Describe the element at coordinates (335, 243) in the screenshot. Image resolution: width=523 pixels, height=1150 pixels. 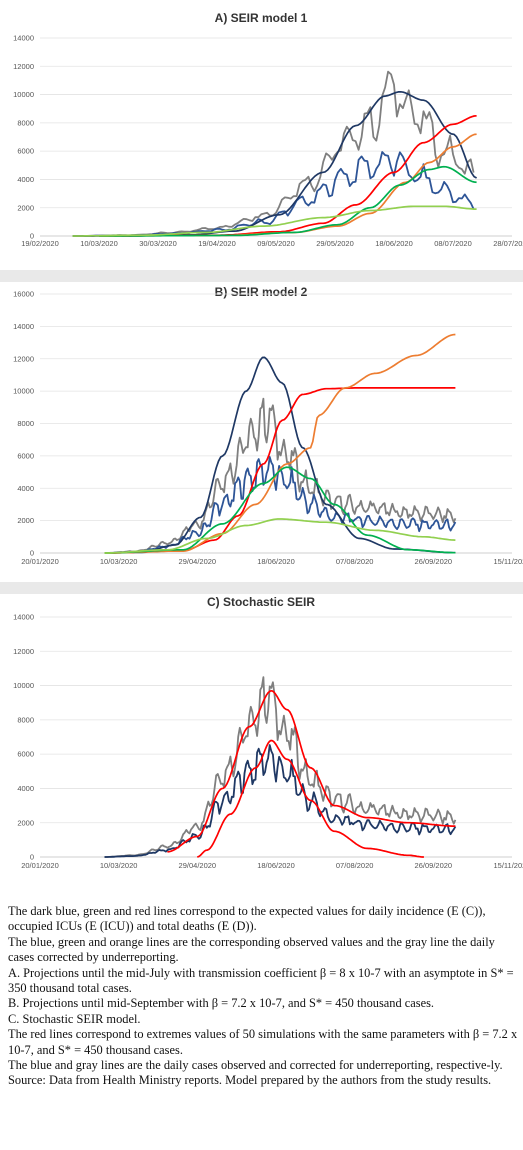
I see `x-tick-label: 29/05/2020` at that location.